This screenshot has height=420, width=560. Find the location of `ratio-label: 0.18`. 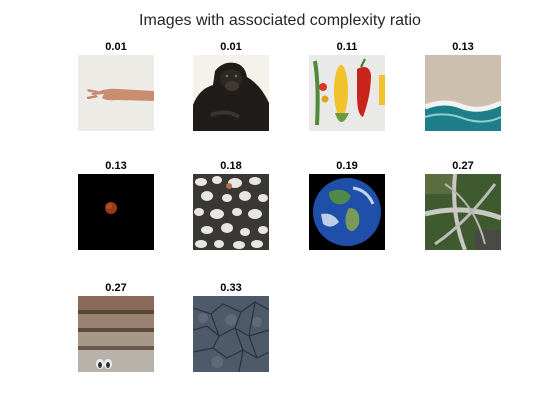

ratio-label: 0.18 is located at coordinates (231, 166).